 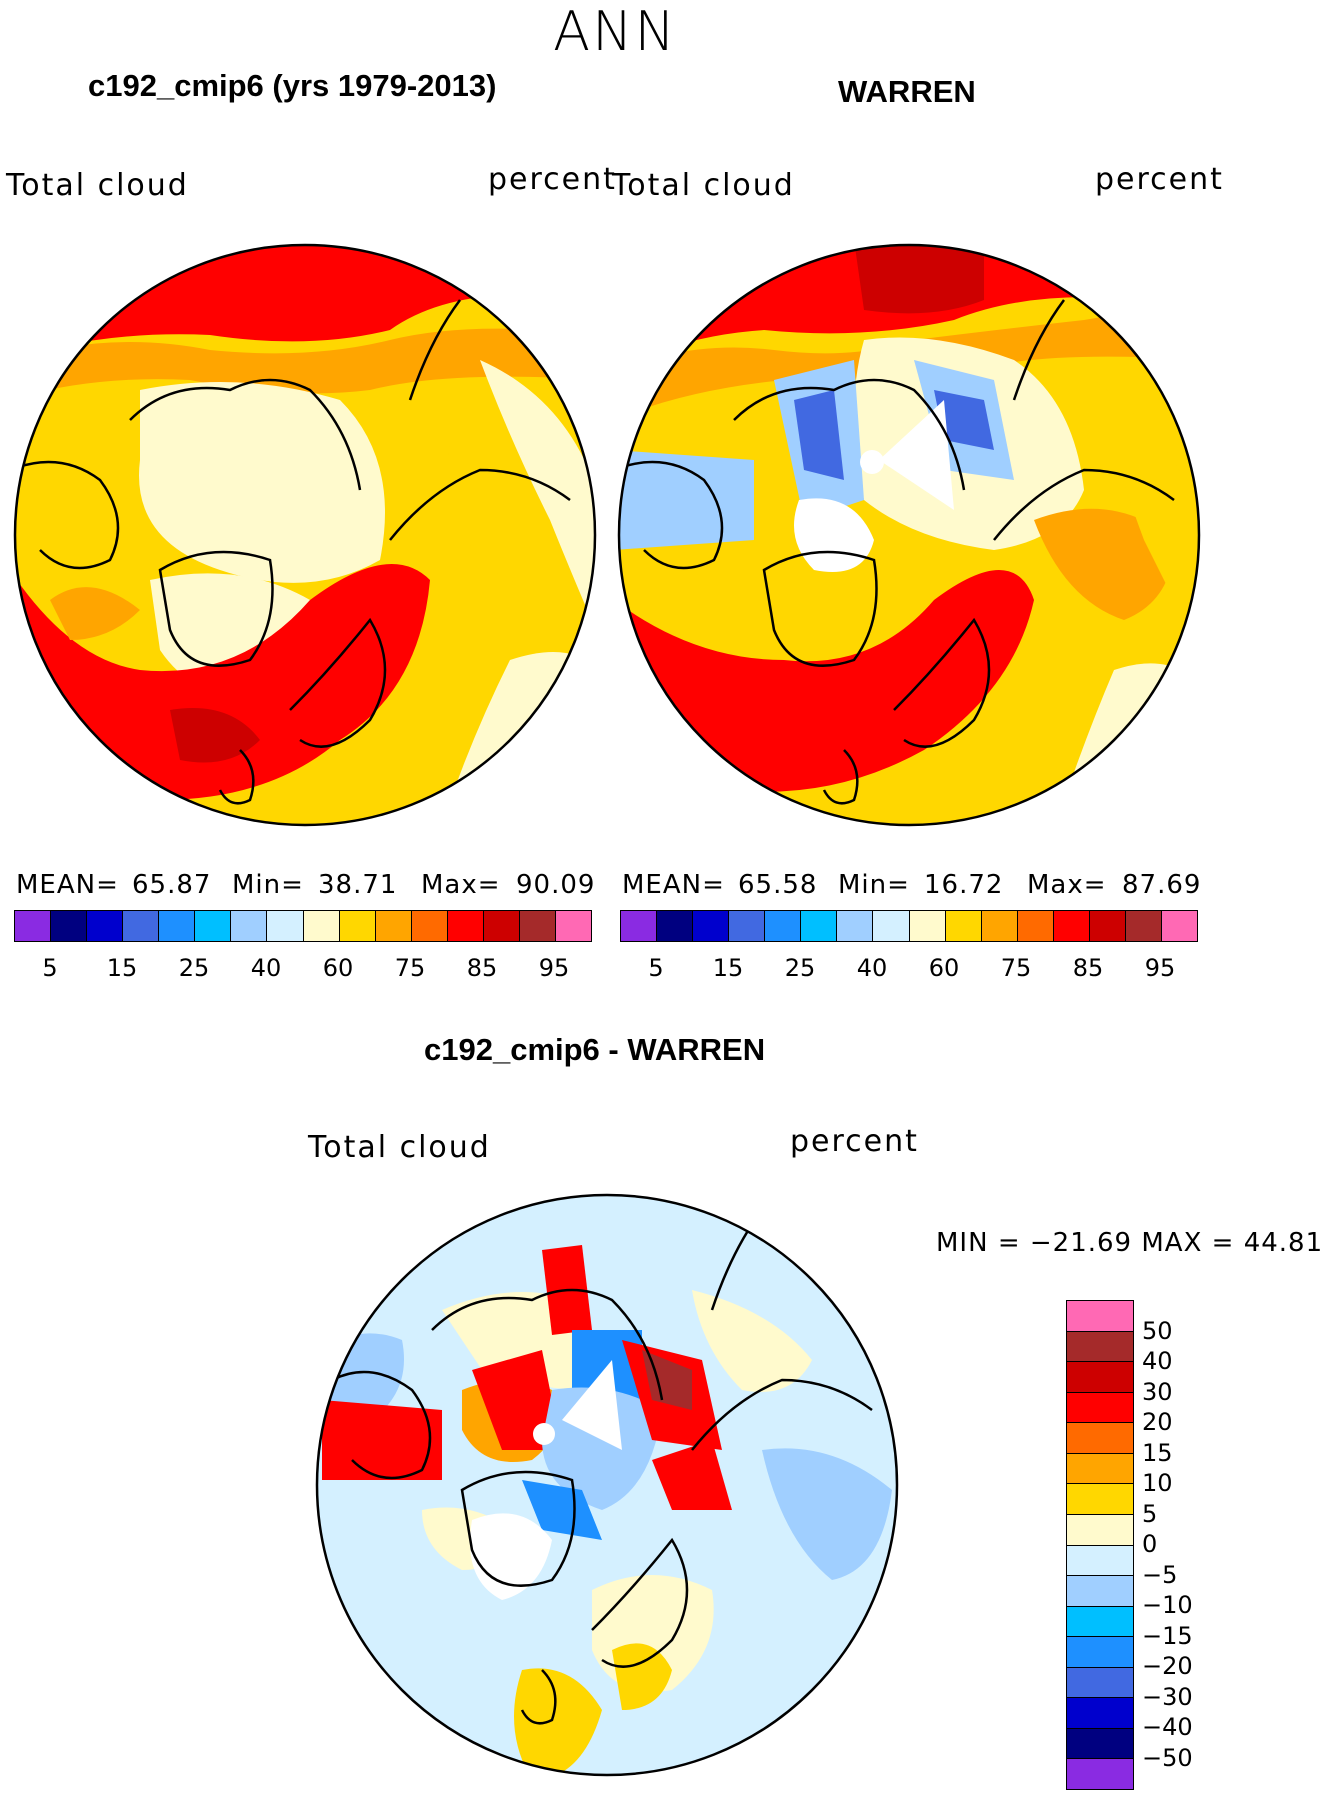 What do you see at coordinates (1167, 1696) in the screenshot?
I see `colorbar-tick-label: −30` at bounding box center [1167, 1696].